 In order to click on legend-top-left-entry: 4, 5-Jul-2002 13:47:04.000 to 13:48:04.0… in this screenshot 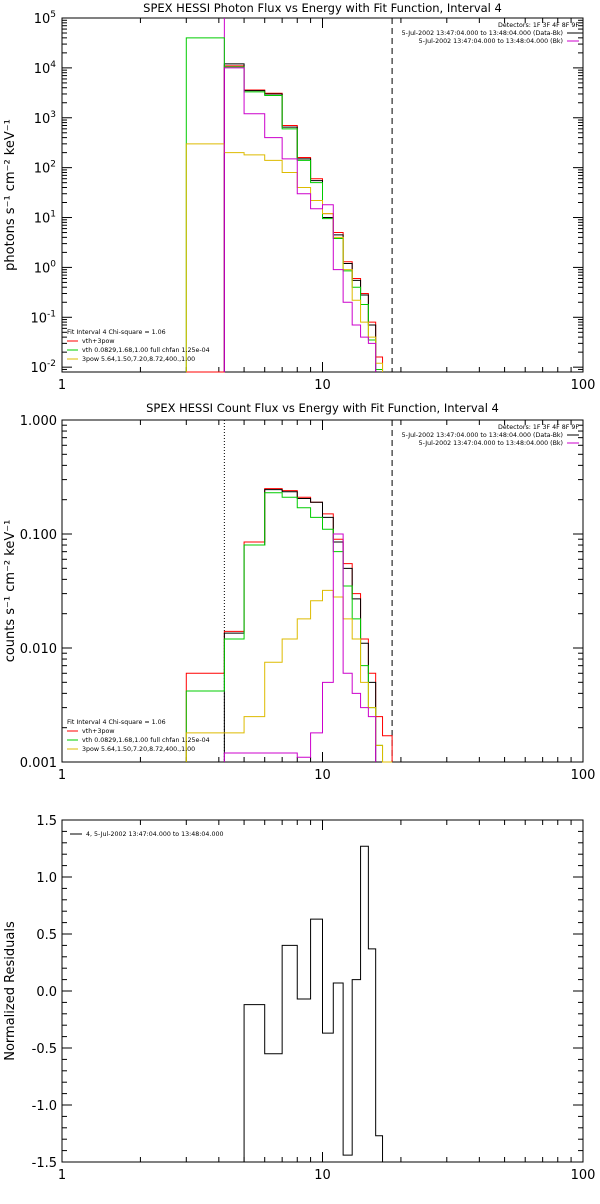, I will do `click(154, 834)`.